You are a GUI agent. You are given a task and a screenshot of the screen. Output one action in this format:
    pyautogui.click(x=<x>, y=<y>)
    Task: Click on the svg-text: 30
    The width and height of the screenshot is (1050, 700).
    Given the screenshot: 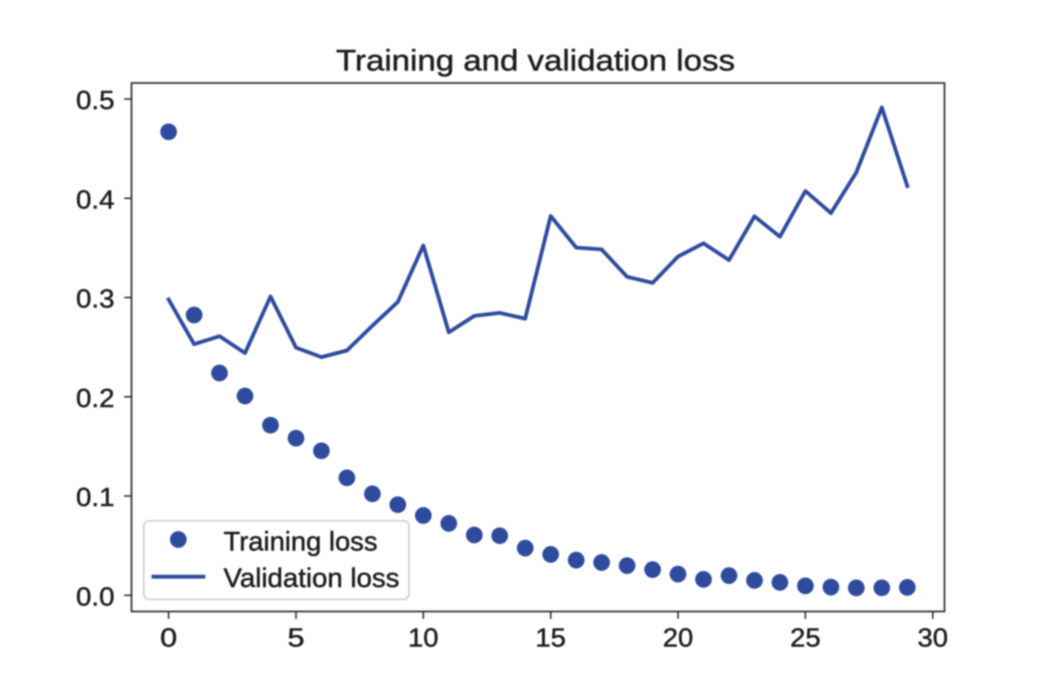 What is the action you would take?
    pyautogui.click(x=933, y=639)
    